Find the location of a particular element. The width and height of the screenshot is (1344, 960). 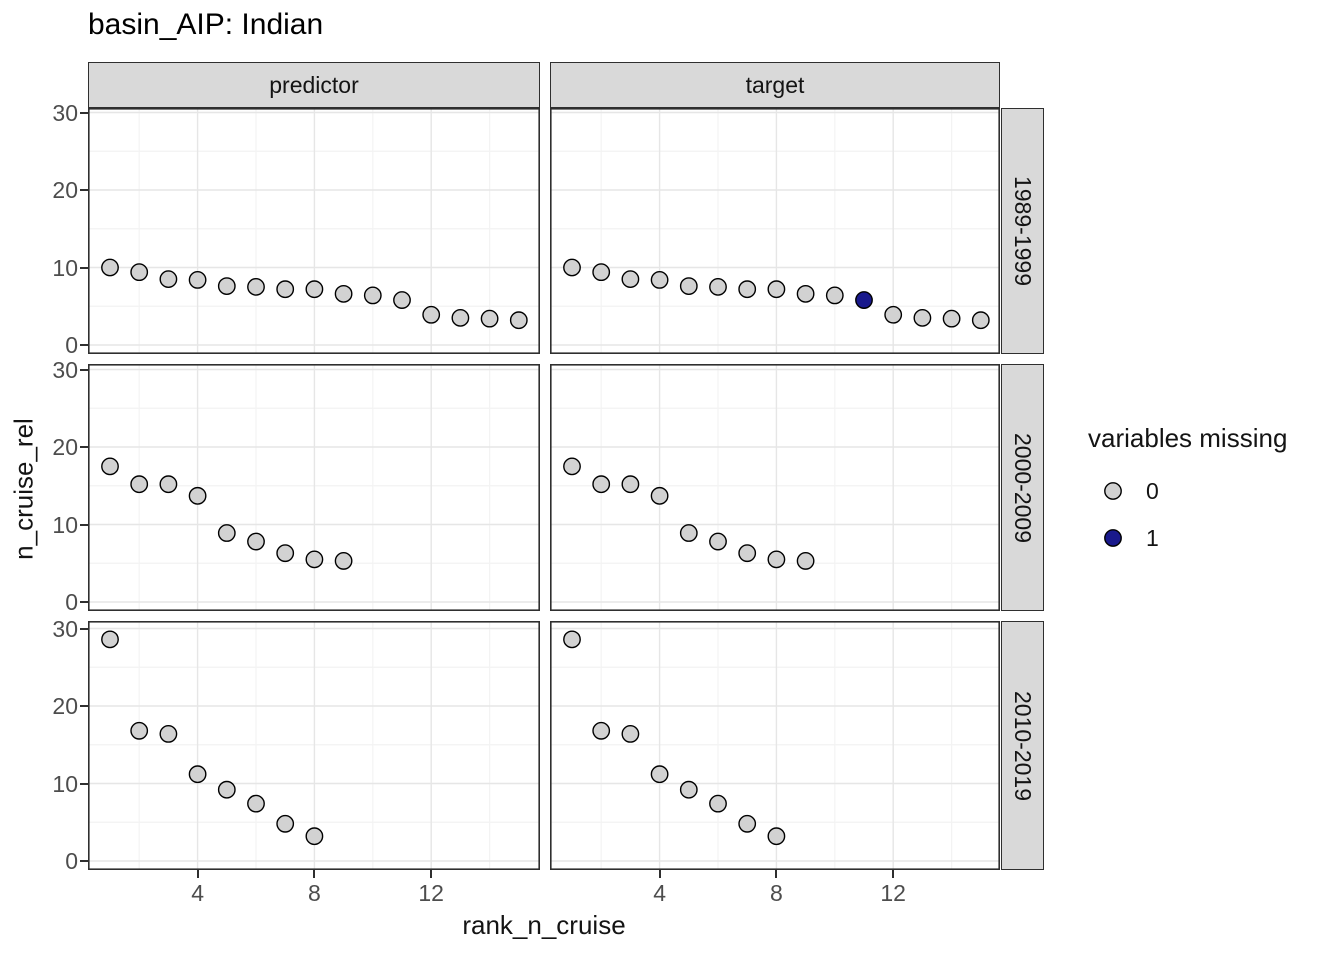

facet-column-label: target is located at coordinates (775, 84).